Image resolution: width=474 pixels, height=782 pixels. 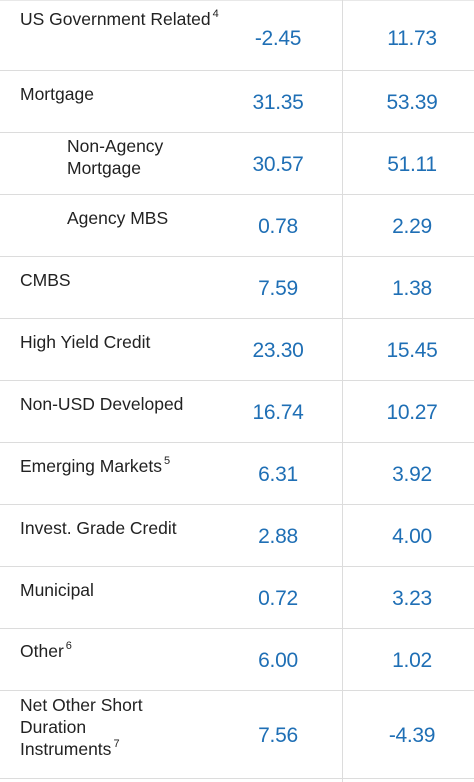 I want to click on table-row: Other 6 6.00 1.02, so click(x=237, y=660).